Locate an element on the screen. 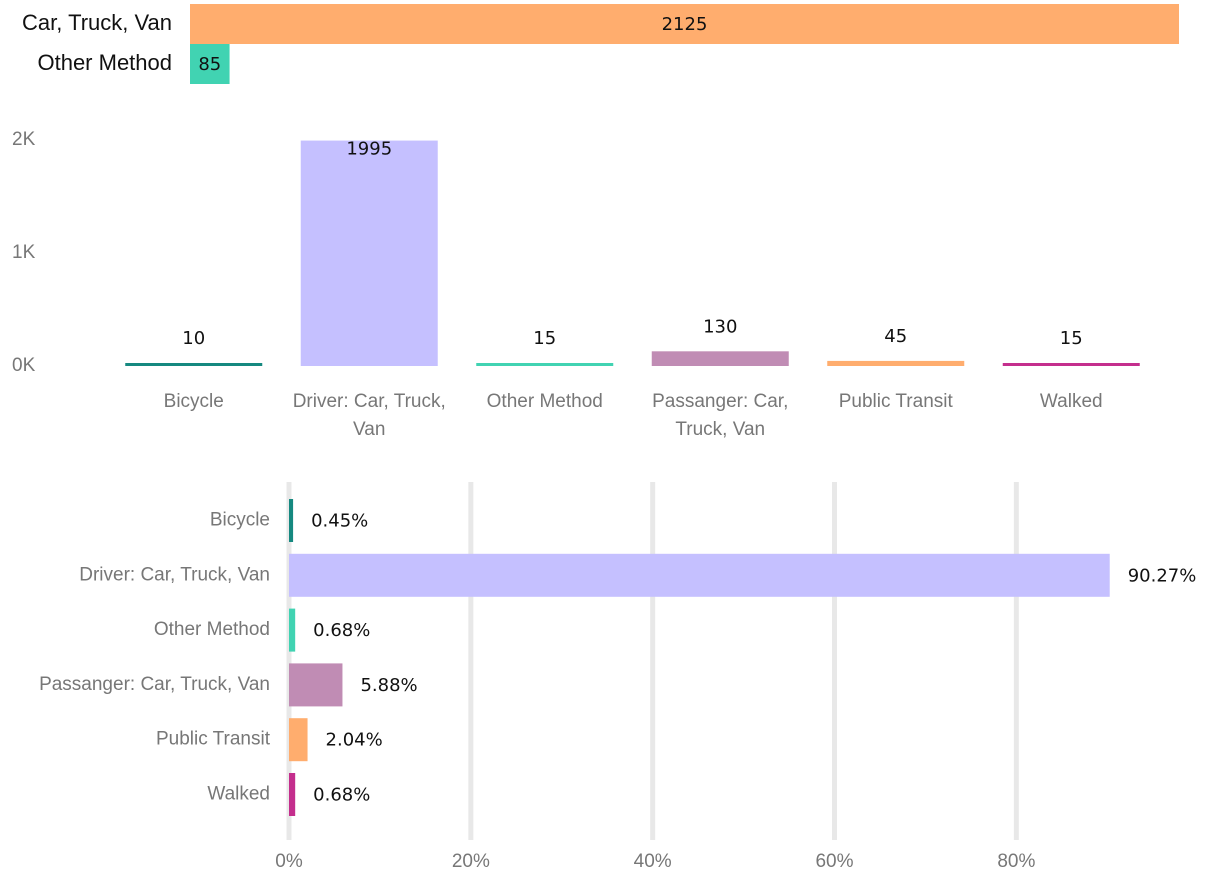 Image resolution: width=1208 pixels, height=875 pixels. x-tick-label: 40% is located at coordinates (653, 861).